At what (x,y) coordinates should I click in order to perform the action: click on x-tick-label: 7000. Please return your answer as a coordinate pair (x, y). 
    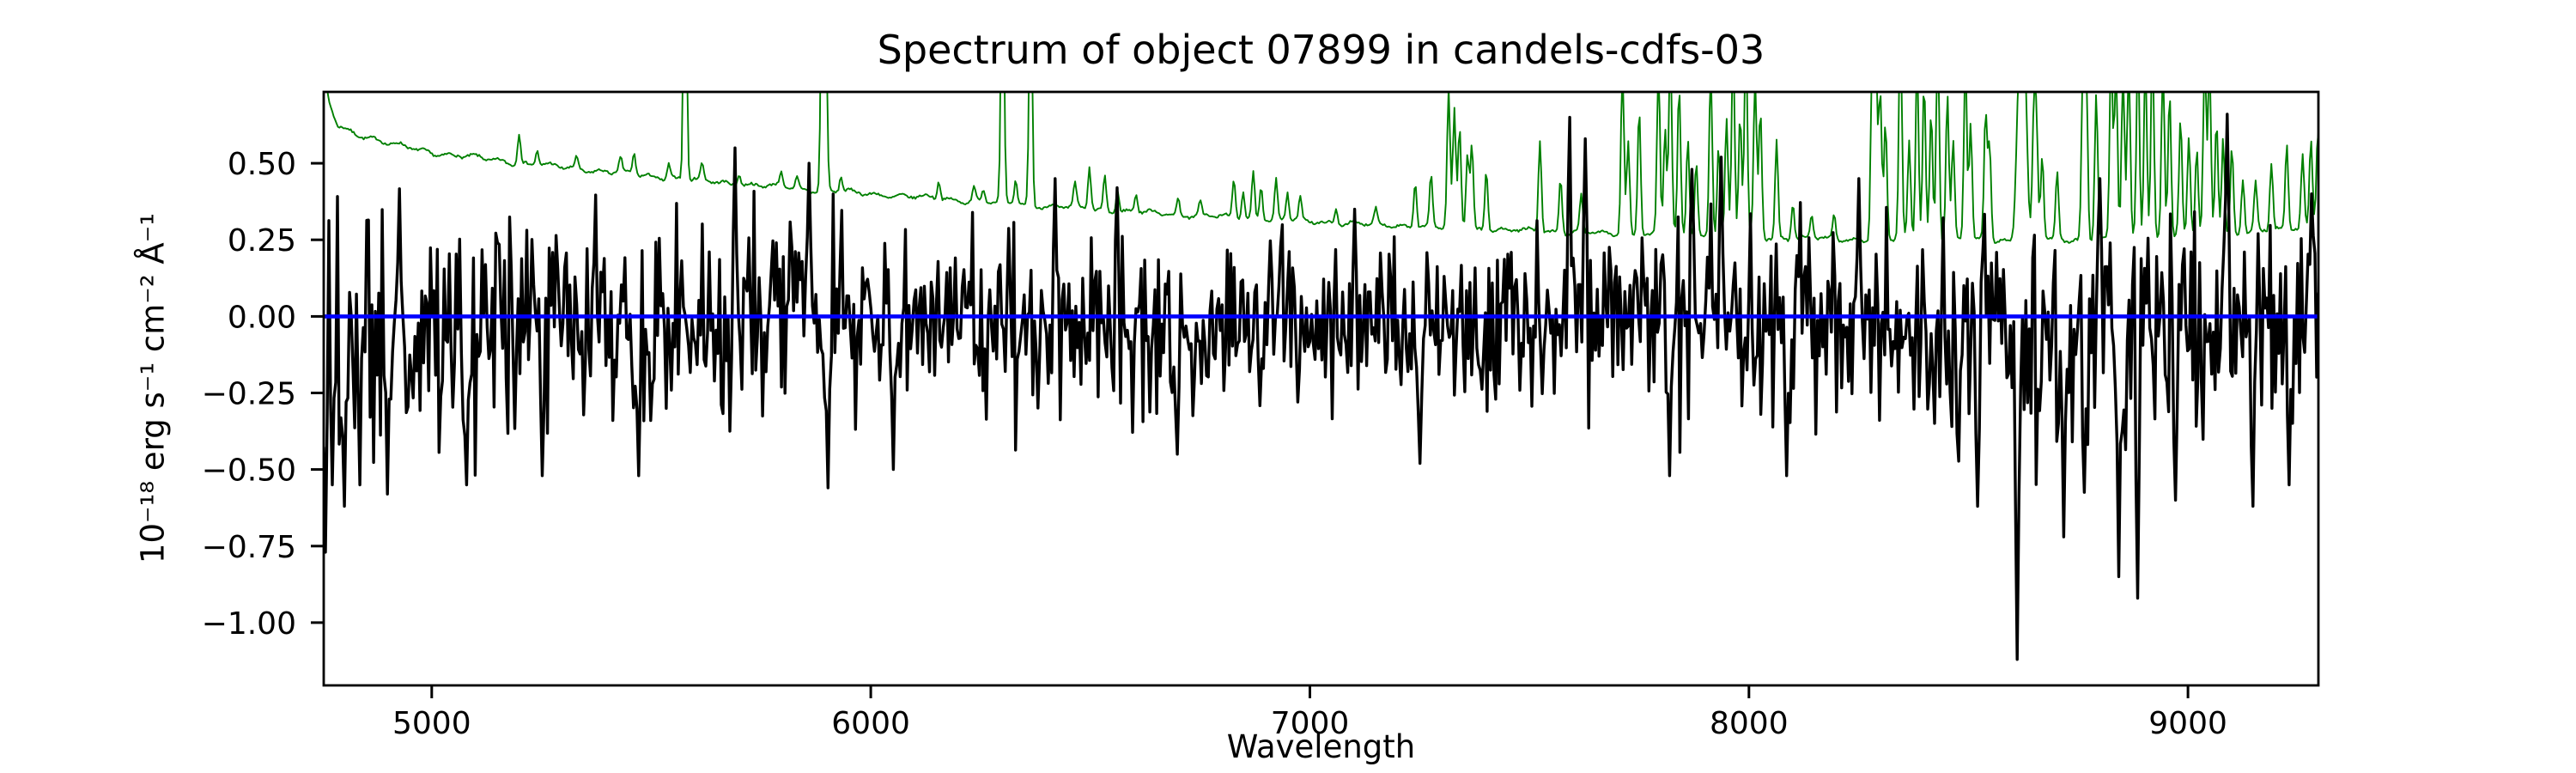
    Looking at the image, I should click on (1310, 723).